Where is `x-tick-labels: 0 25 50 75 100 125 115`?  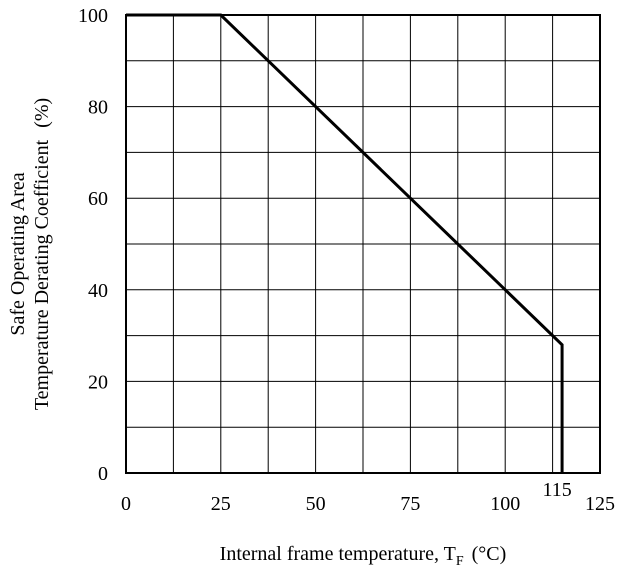 x-tick-labels: 0 25 50 75 100 125 115 is located at coordinates (368, 497).